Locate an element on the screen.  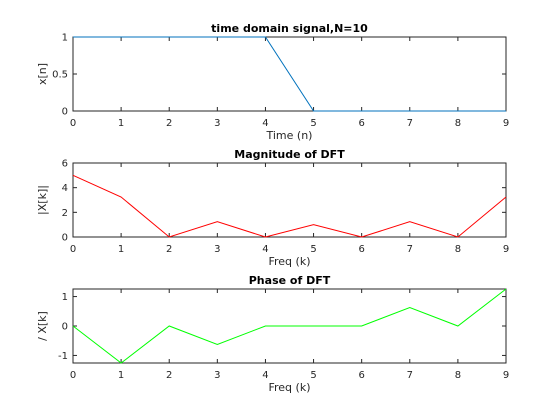
plot-frame is located at coordinates (289, 200).